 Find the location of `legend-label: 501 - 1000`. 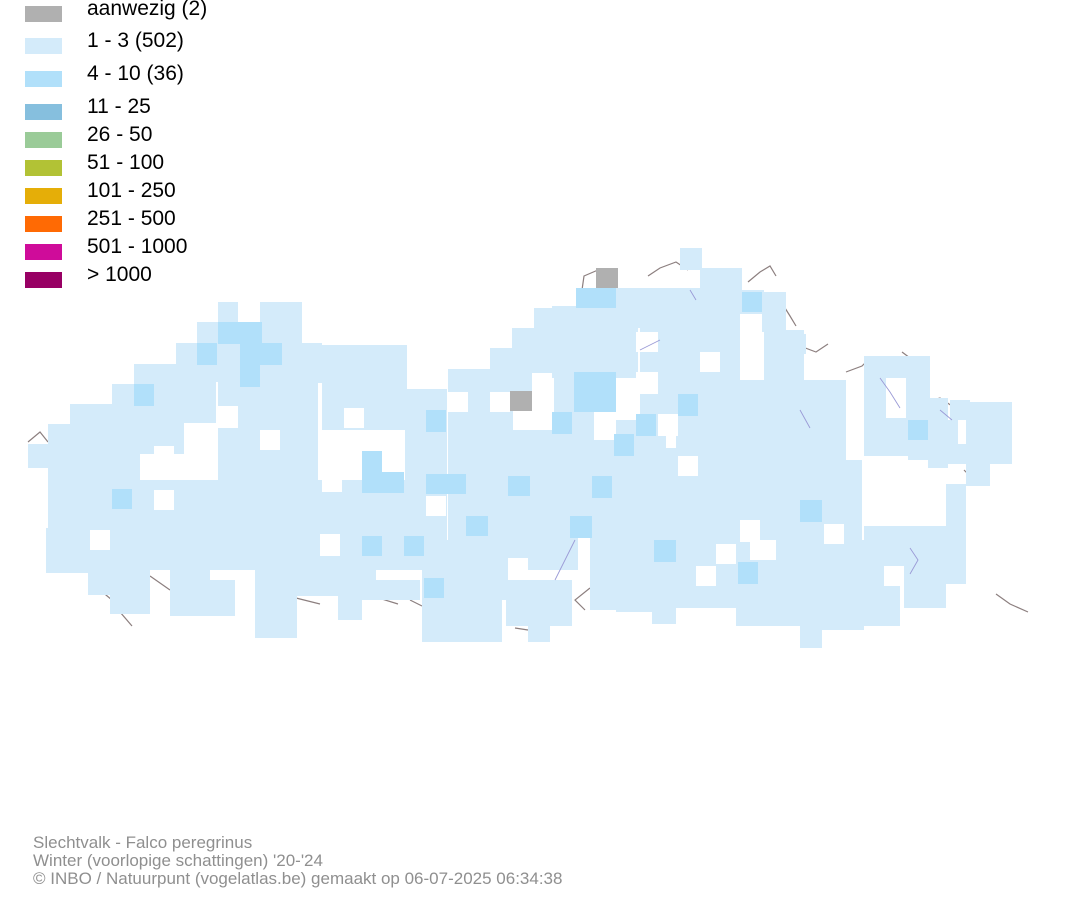

legend-label: 501 - 1000 is located at coordinates (137, 246).